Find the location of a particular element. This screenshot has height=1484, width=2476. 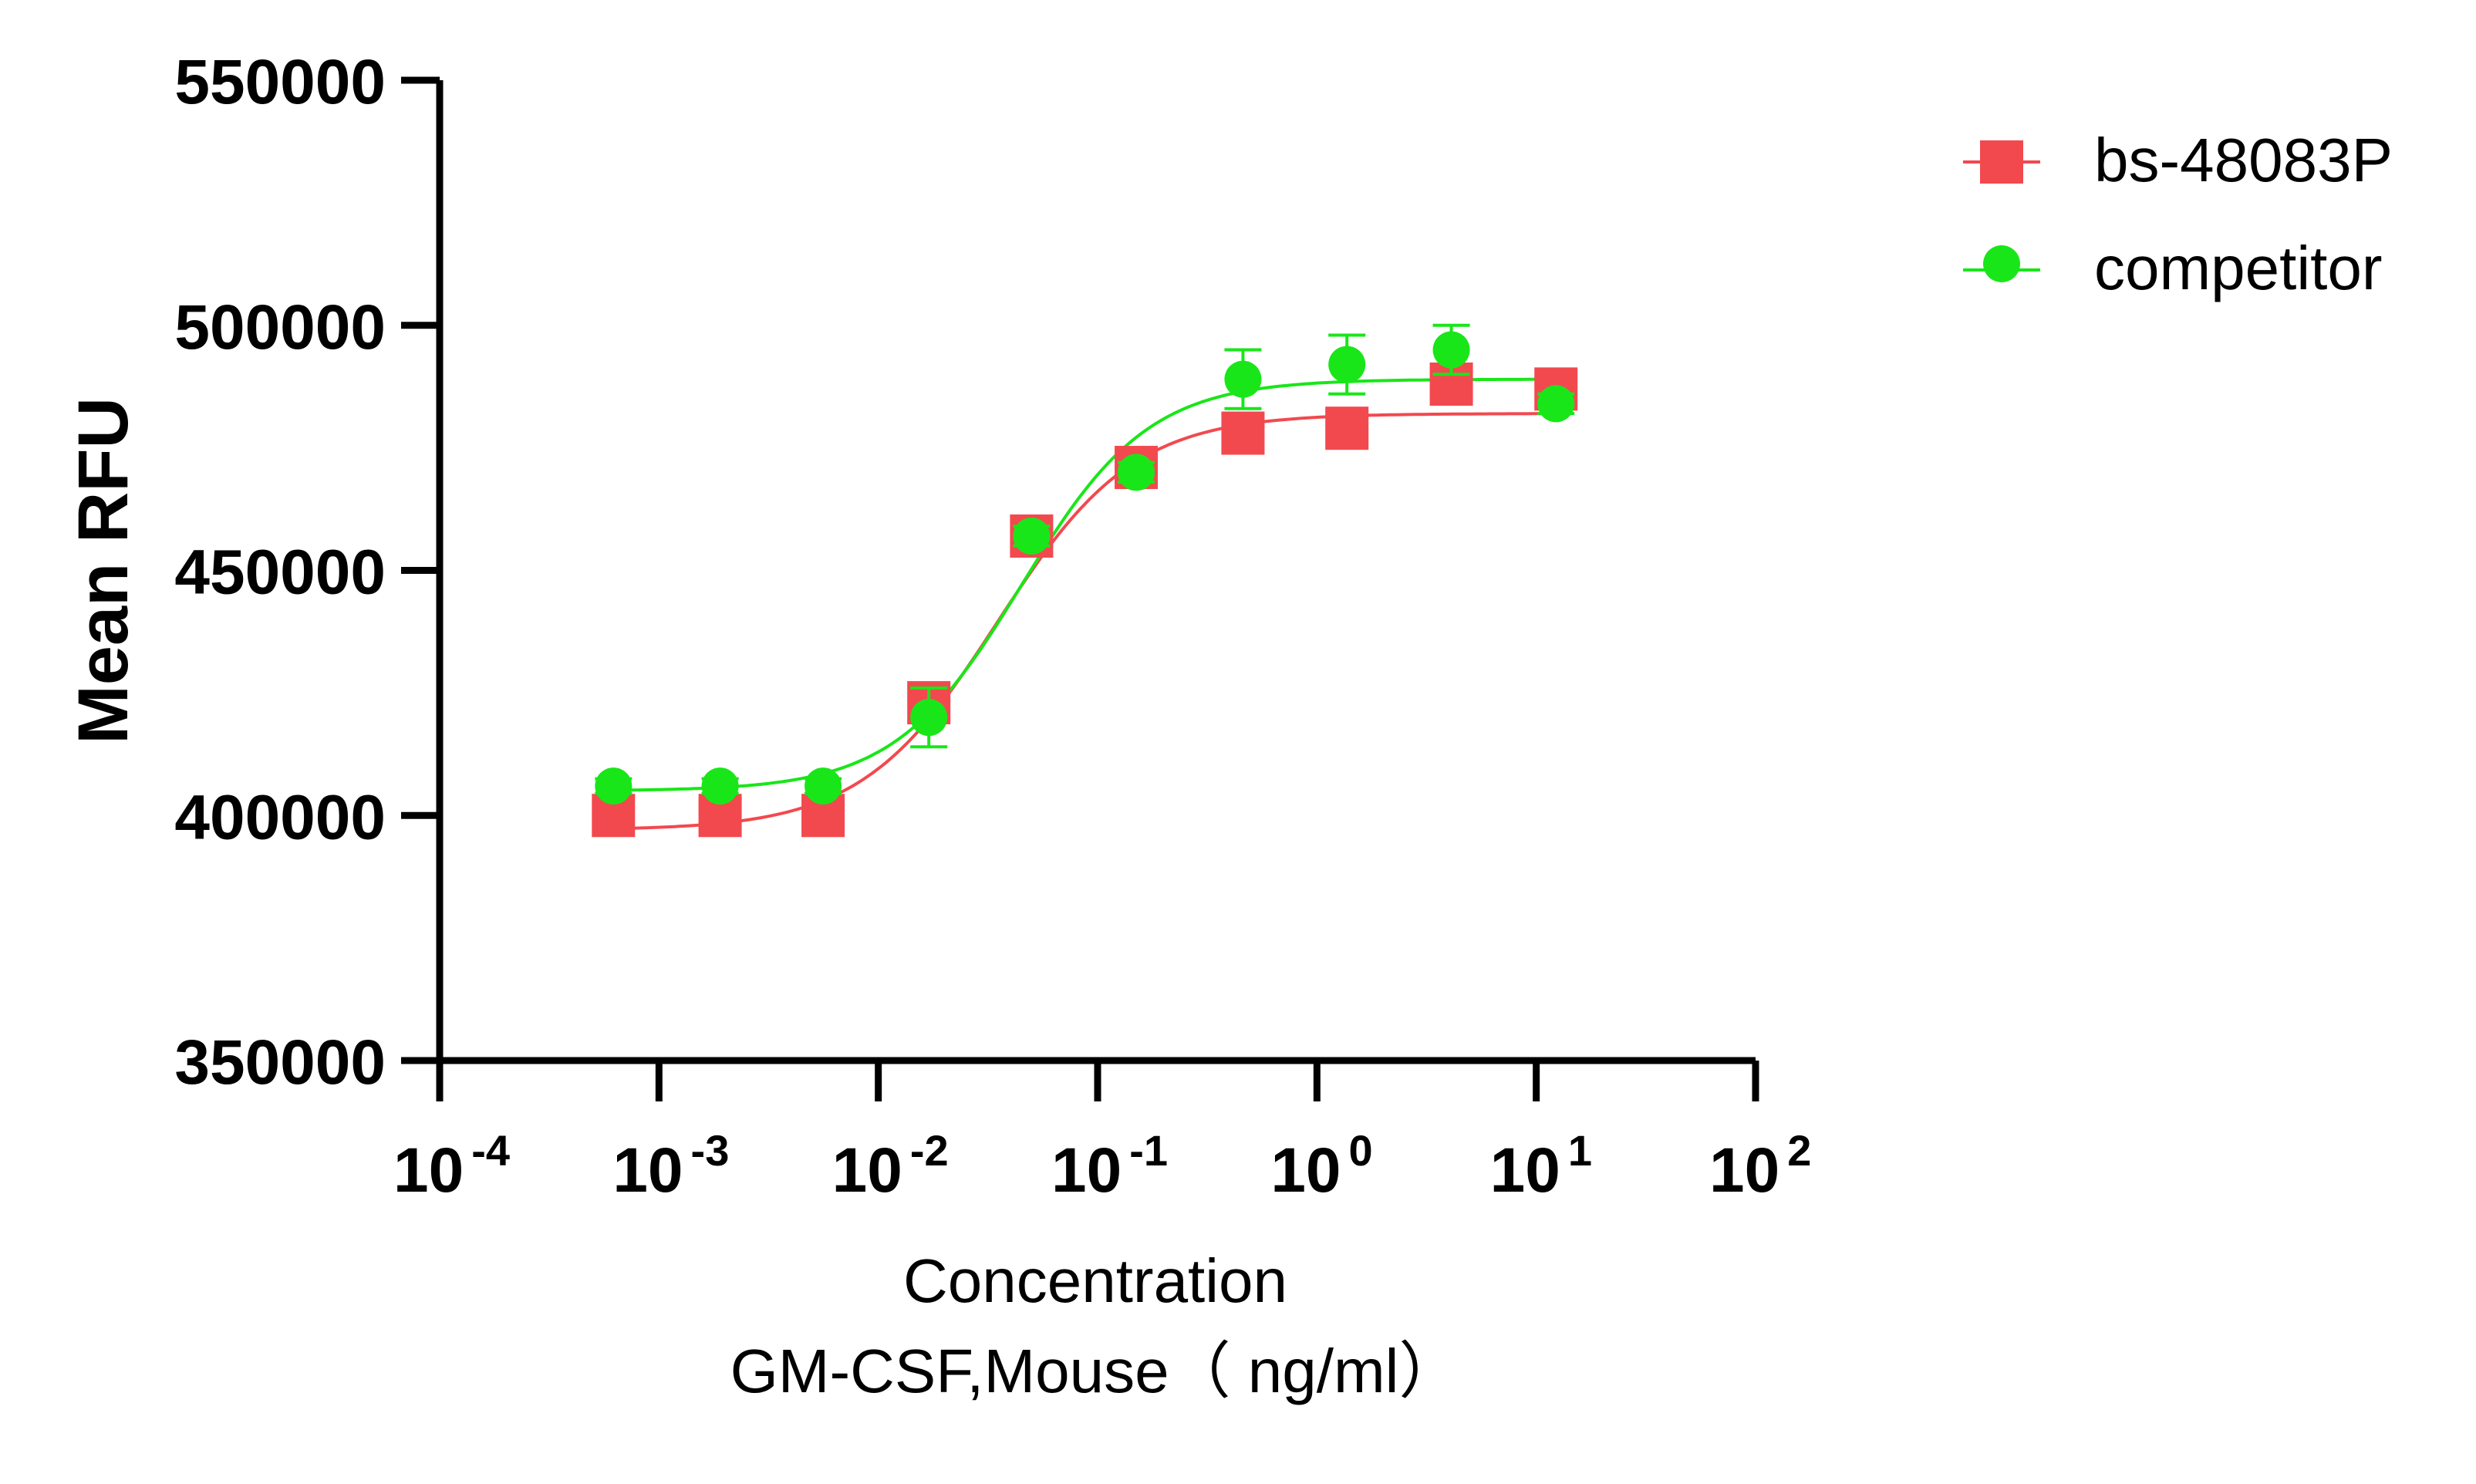

x-ticks: 10 -4 10 -3 10 -2 10 -1 10 0 10 1 10 2 is located at coordinates (1102, 1133).